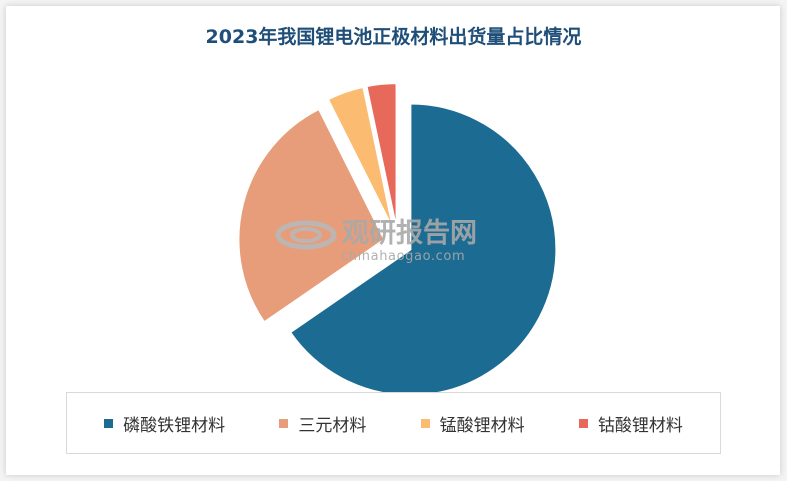 The width and height of the screenshot is (787, 481). What do you see at coordinates (640, 425) in the screenshot?
I see `legend-label: 钴酸锂材料` at bounding box center [640, 425].